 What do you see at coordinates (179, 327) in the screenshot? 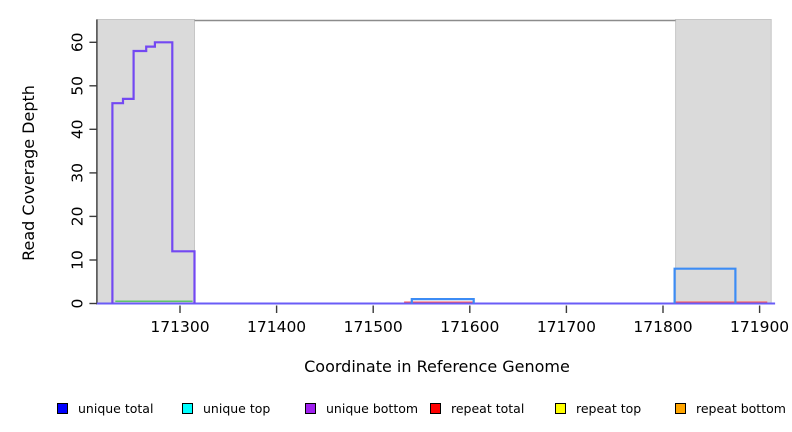
I see `x-tick-label: 171300` at bounding box center [179, 327].